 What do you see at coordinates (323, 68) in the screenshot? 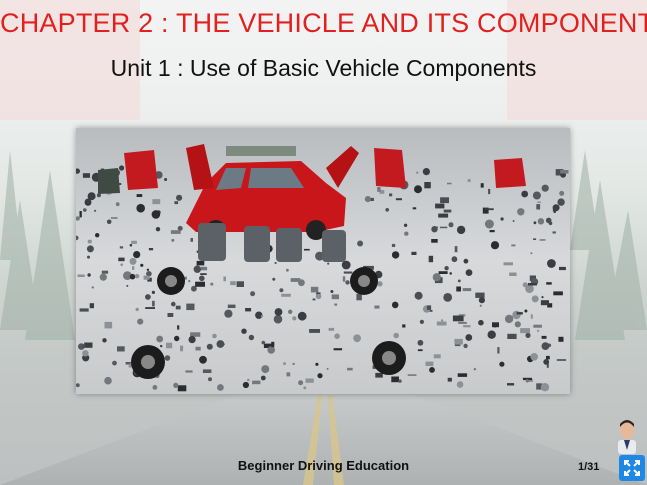
I see `slide-subtitle: Unit 1 : Use of Basic Vehicle Components` at bounding box center [323, 68].